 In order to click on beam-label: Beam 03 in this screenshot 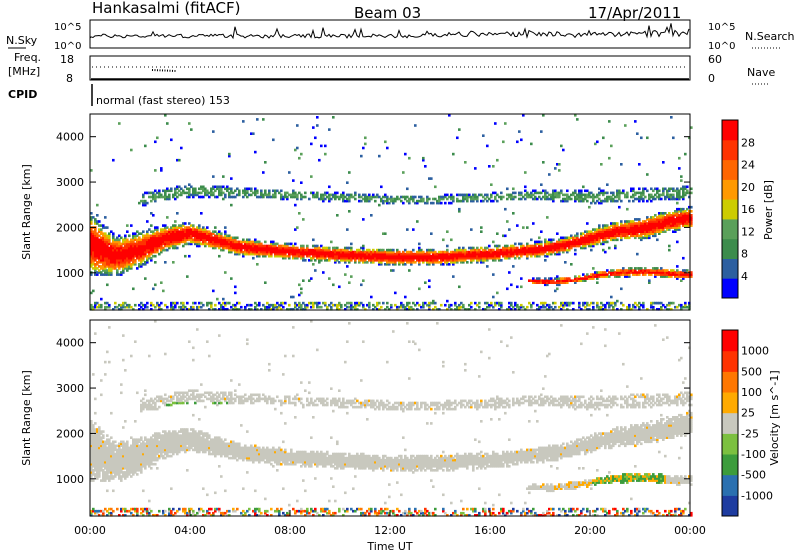, I will do `click(387, 13)`.